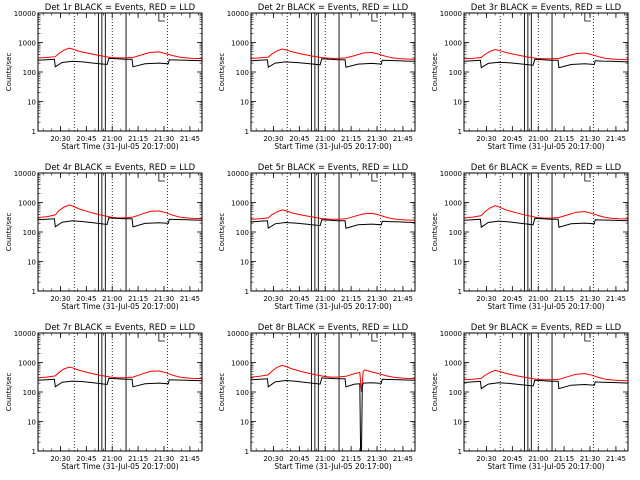  I want to click on panel-5-y-axis-label: Counts/sec, so click(222, 232).